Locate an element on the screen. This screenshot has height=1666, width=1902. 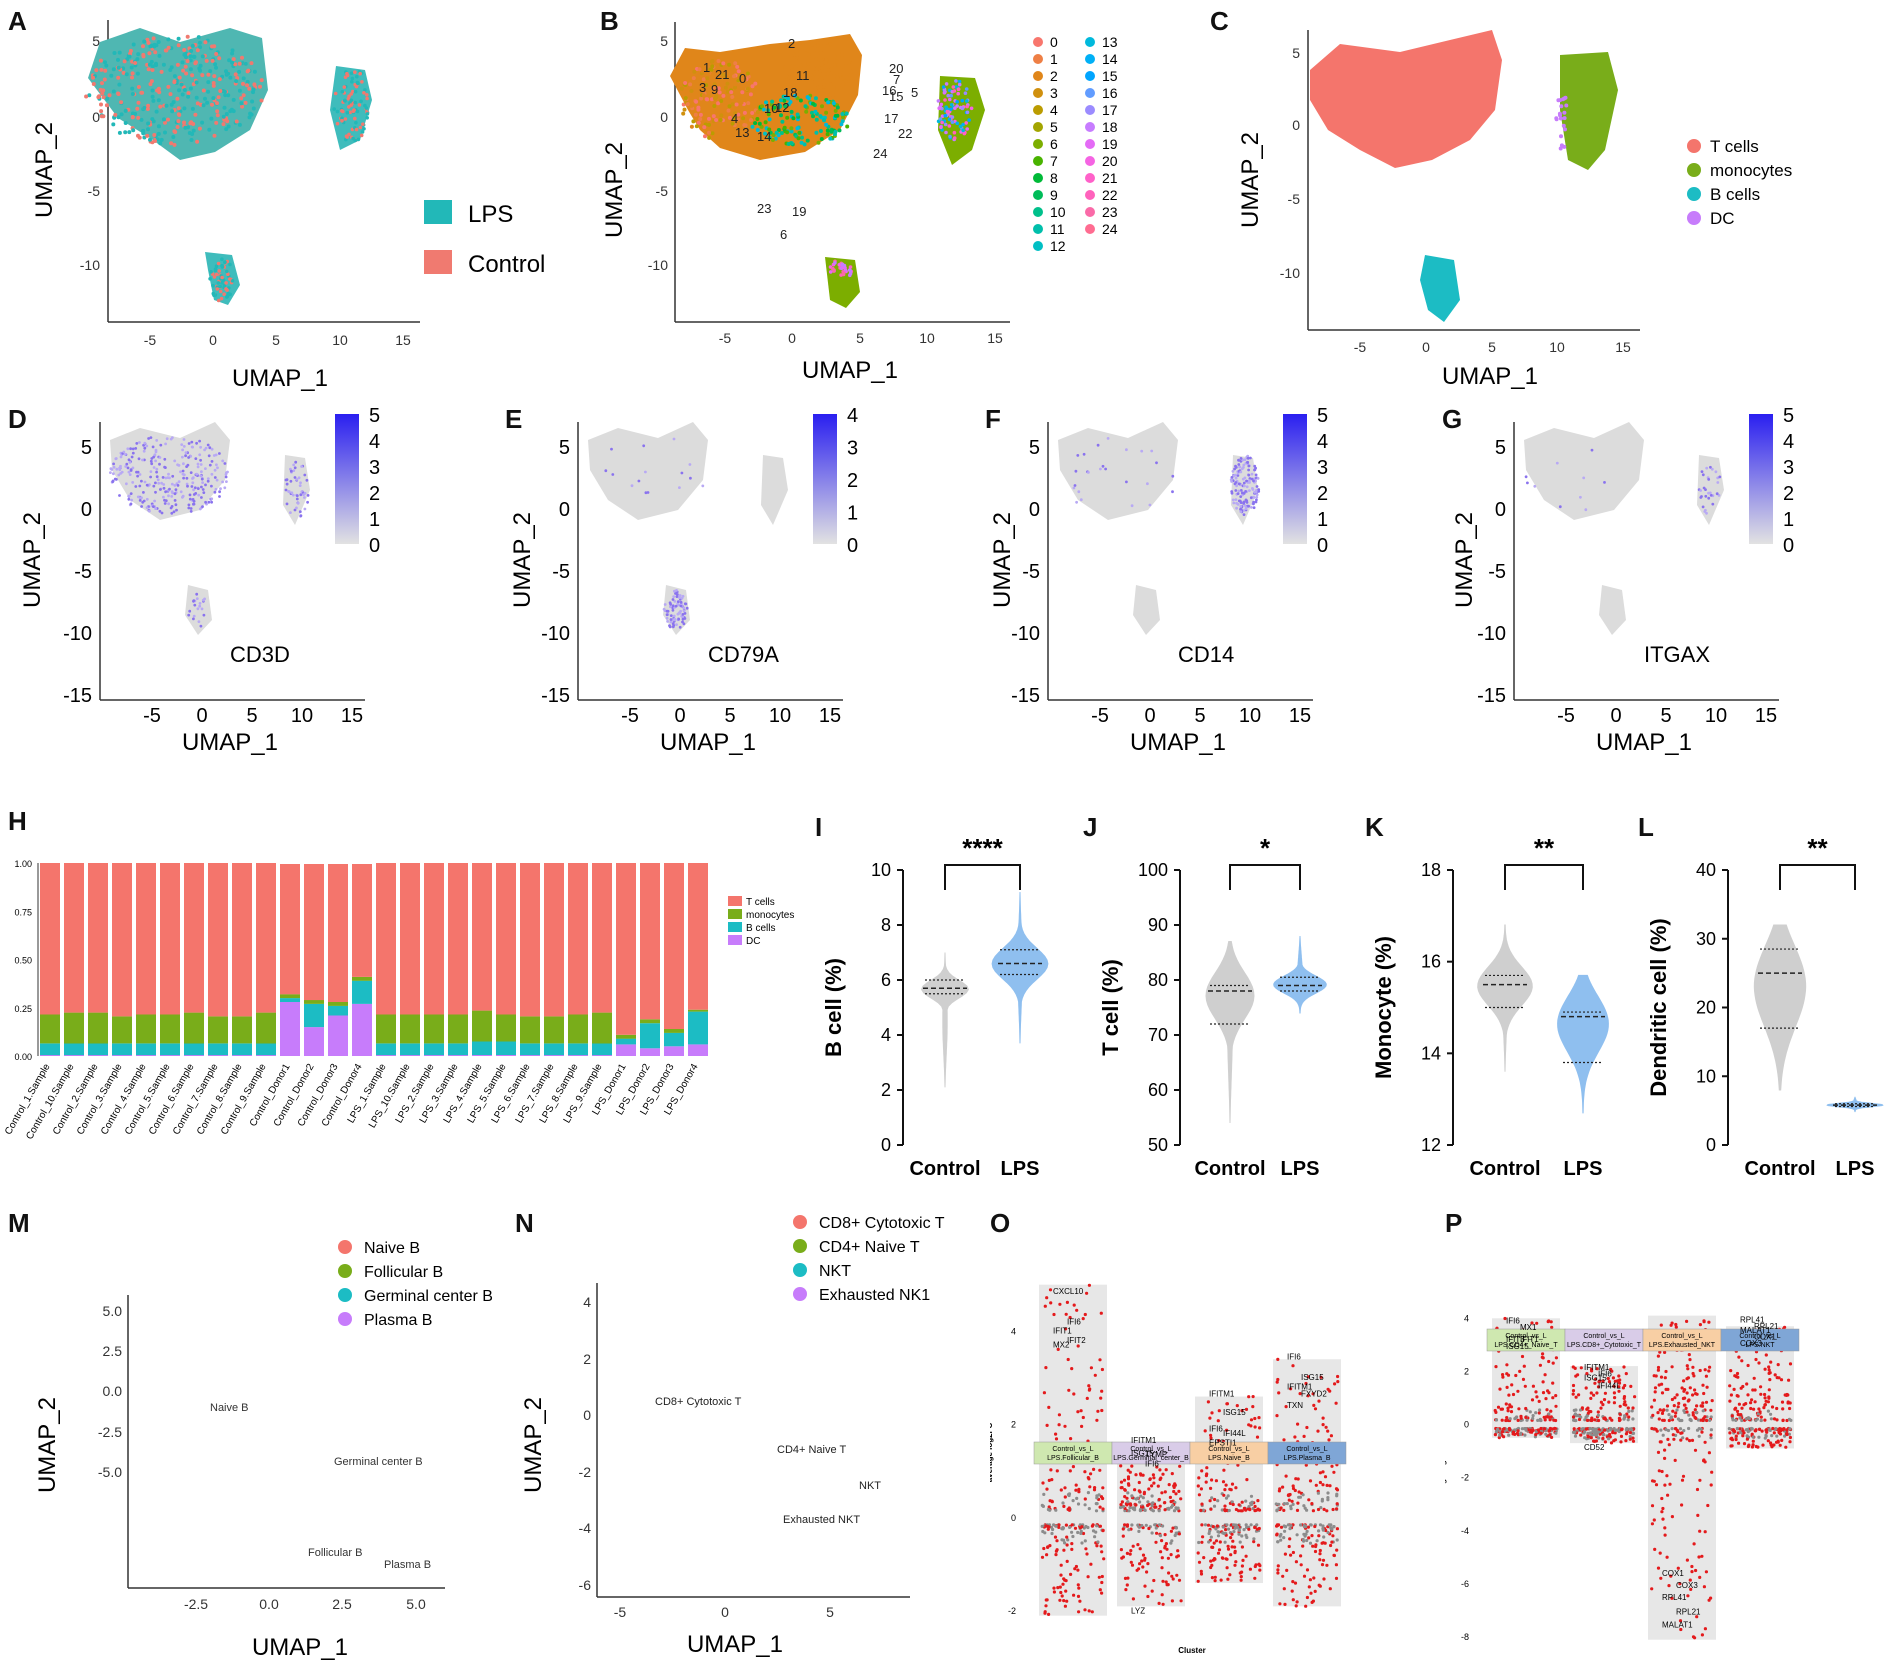
y-tick: 14 is located at coordinates (1431, 1053).